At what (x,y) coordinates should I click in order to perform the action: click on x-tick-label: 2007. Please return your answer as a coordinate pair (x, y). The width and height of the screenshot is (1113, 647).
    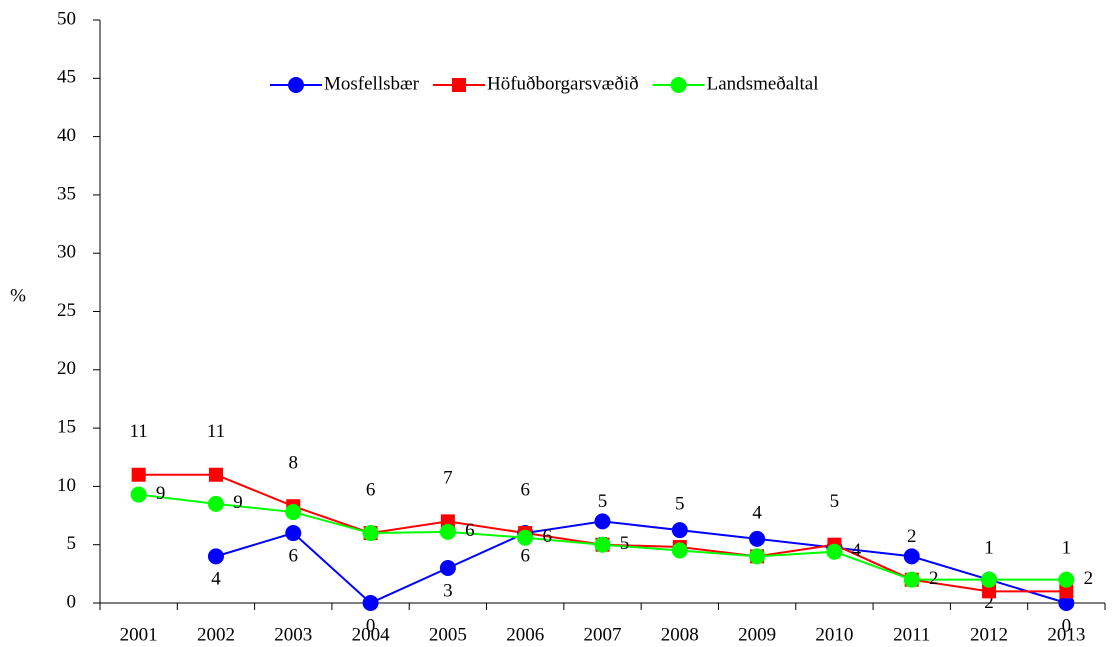
    Looking at the image, I should click on (603, 634).